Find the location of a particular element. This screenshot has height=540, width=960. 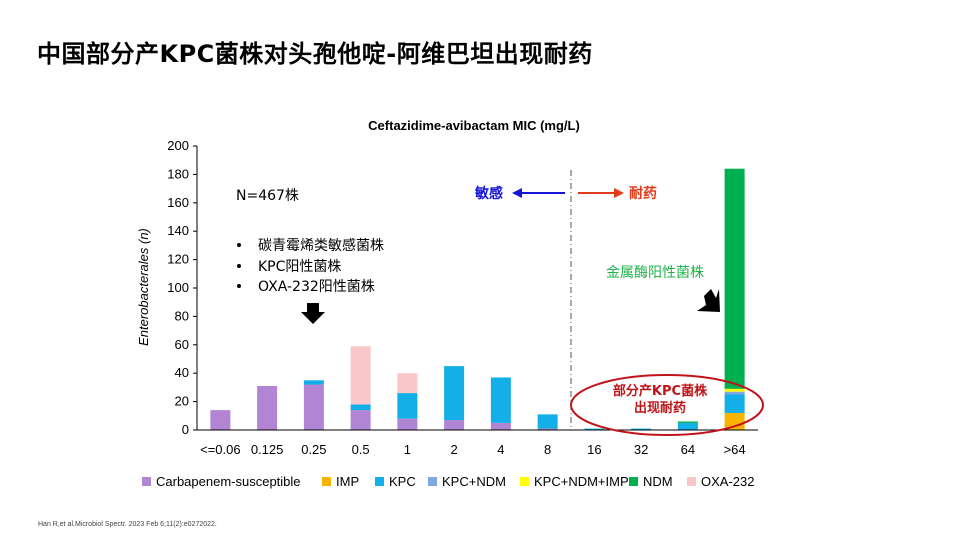

x-tick-label: <=0.06 is located at coordinates (220, 449).